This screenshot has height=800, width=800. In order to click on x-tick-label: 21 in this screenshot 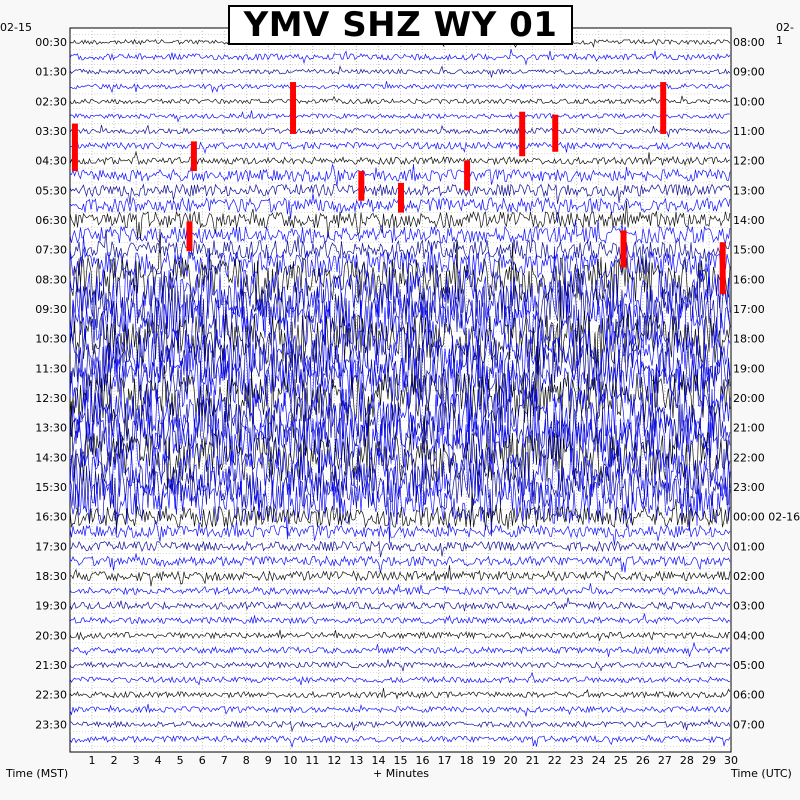, I will do `click(533, 760)`.